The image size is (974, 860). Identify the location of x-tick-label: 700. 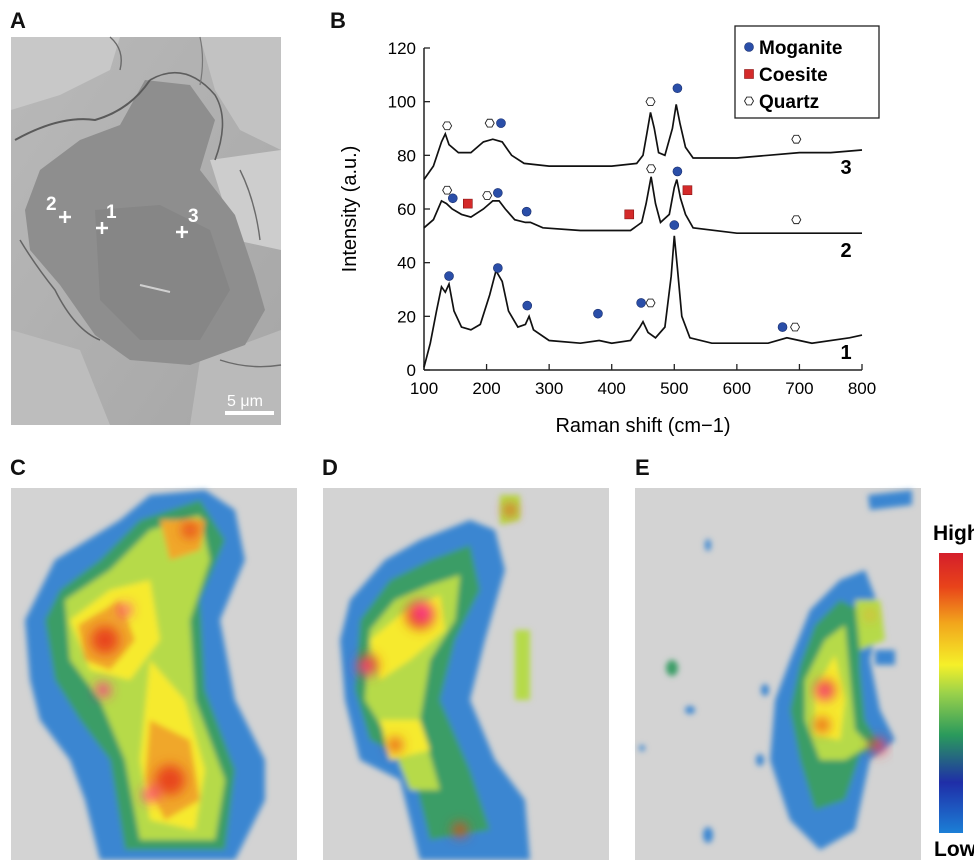
(799, 388).